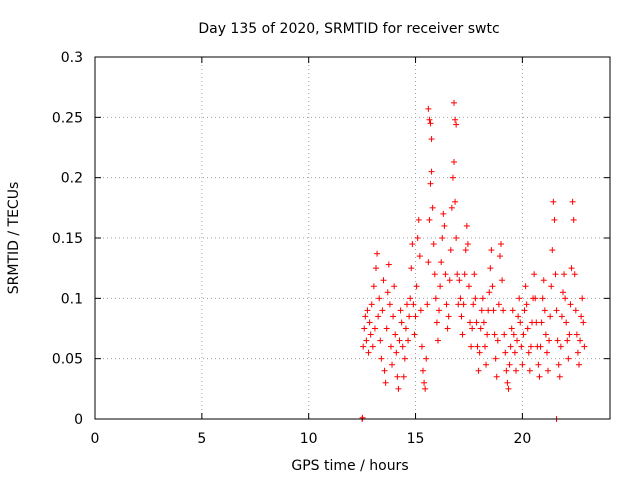 The height and width of the screenshot is (480, 640). What do you see at coordinates (67, 360) in the screenshot?
I see `y-tick-label: 0.05` at bounding box center [67, 360].